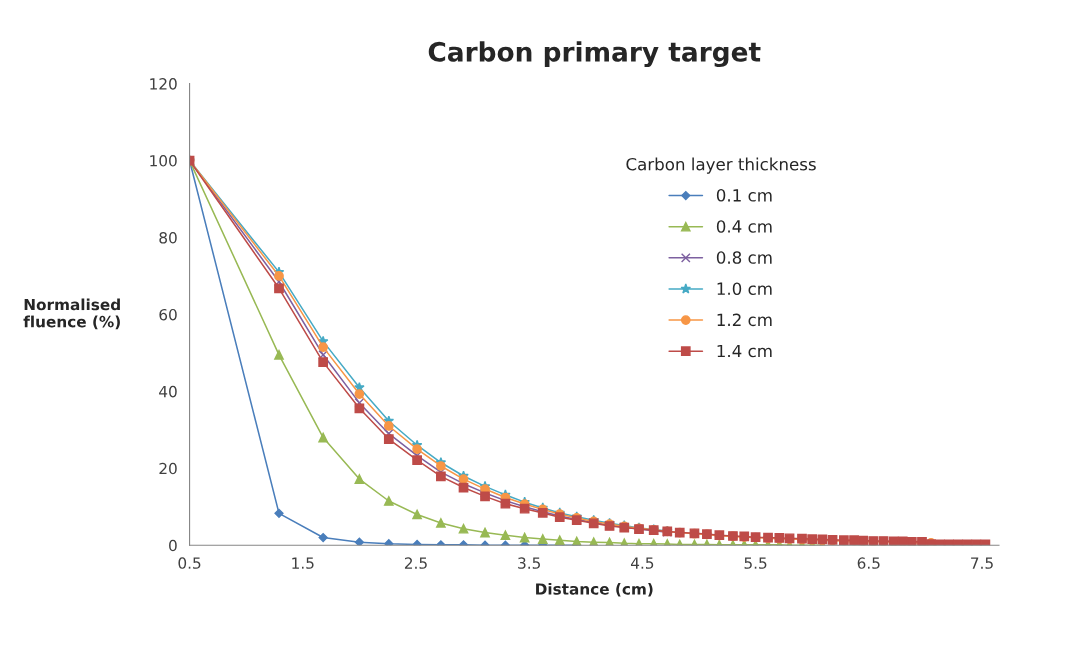  What do you see at coordinates (744, 351) in the screenshot?
I see `legend-label: 1.4 cm` at bounding box center [744, 351].